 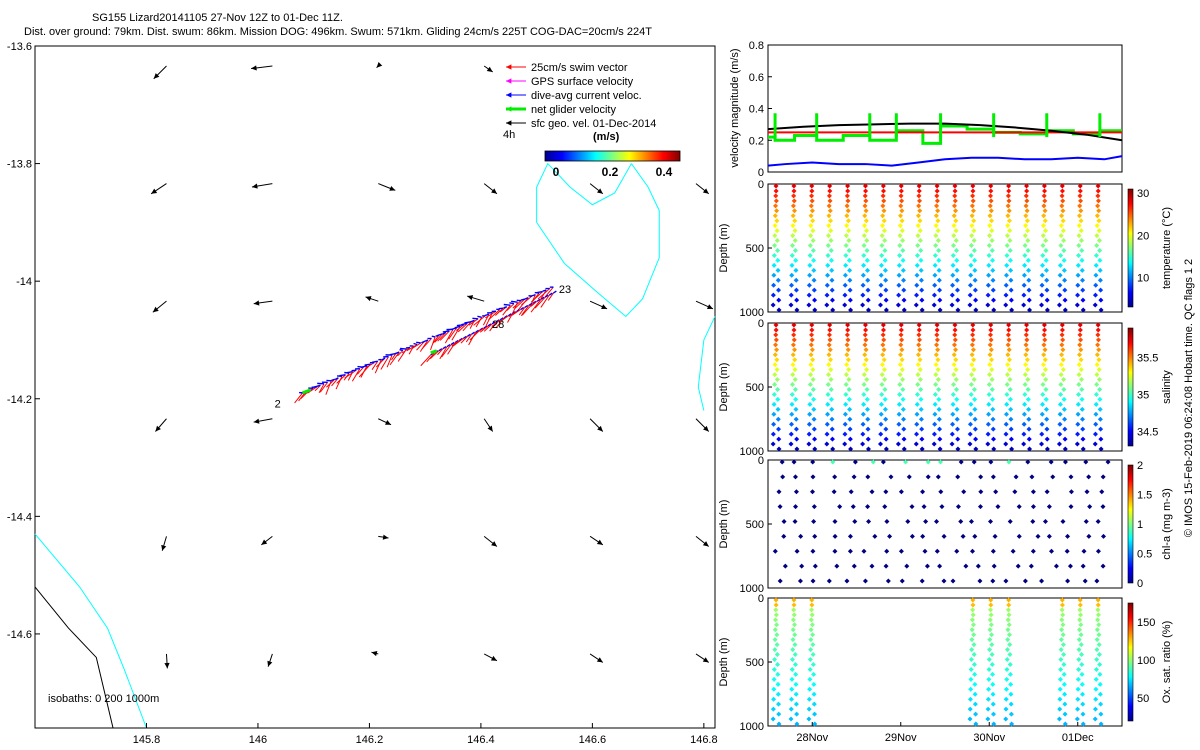 What do you see at coordinates (937, 387) in the screenshot?
I see `salinity-scatter` at bounding box center [937, 387].